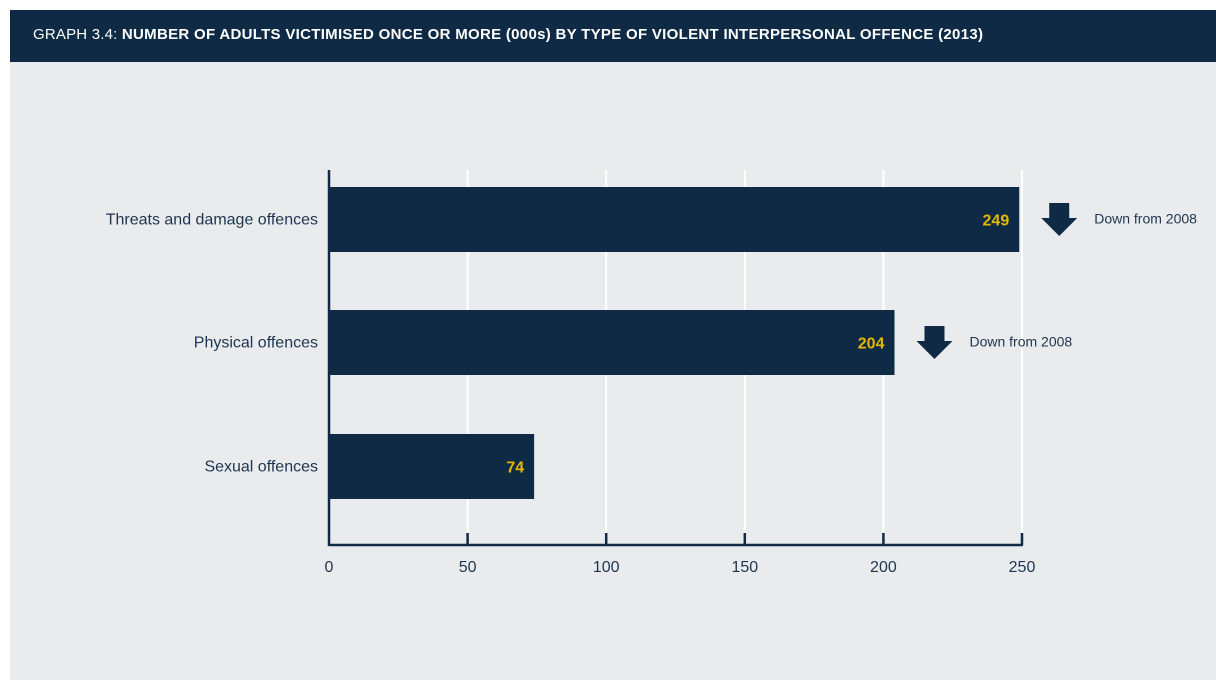  What do you see at coordinates (515, 468) in the screenshot?
I see `value-label: 74` at bounding box center [515, 468].